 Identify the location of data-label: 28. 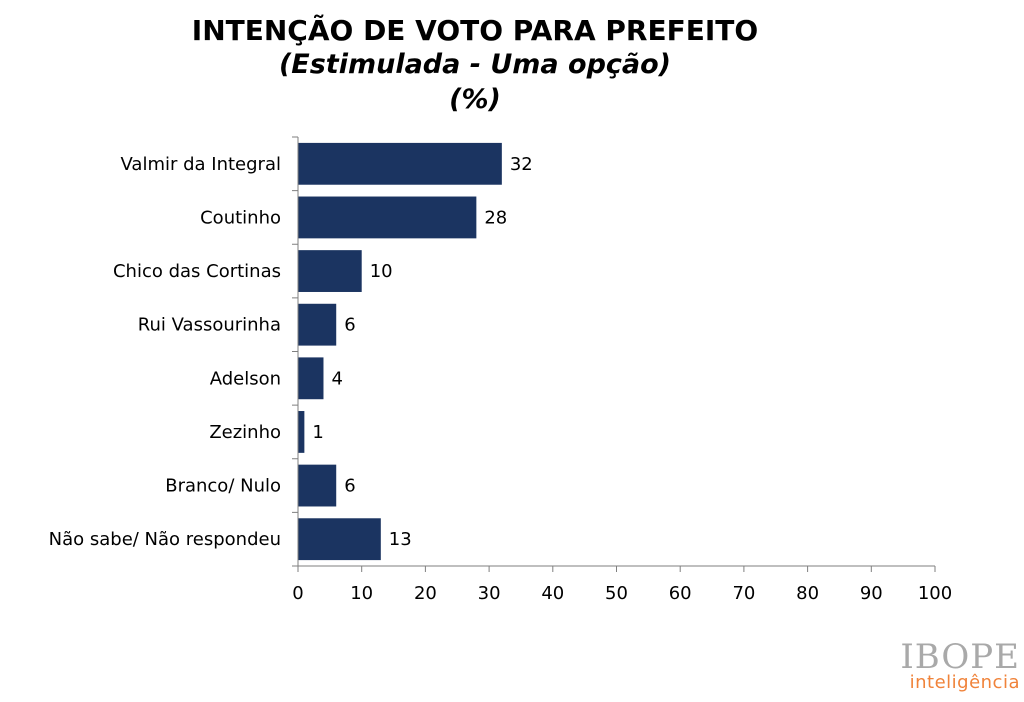
(495, 217).